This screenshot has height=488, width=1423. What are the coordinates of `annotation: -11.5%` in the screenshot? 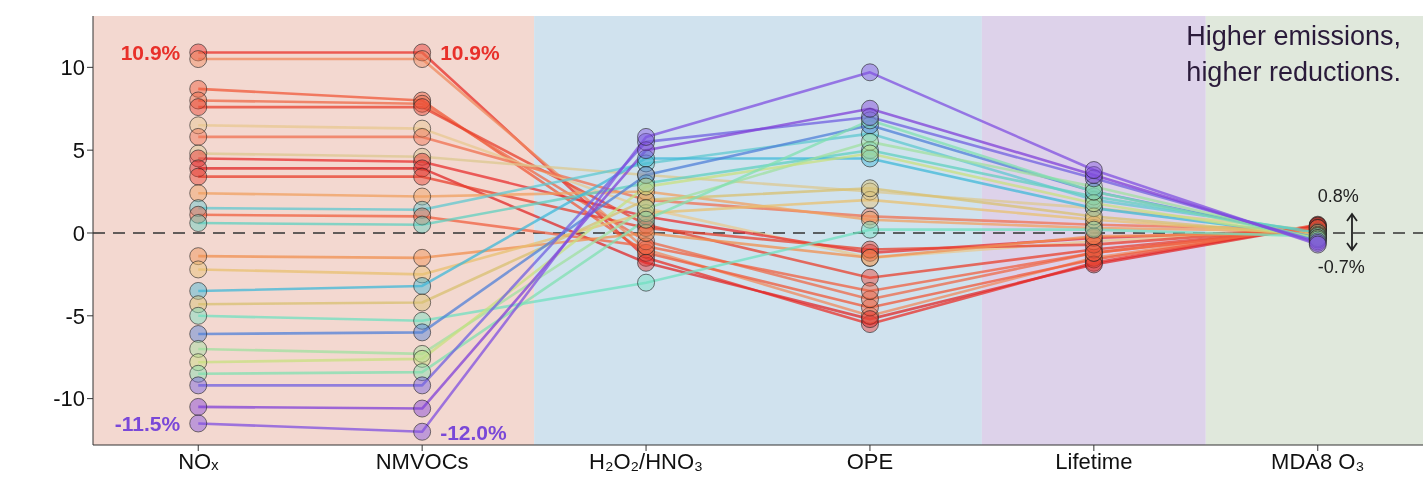 It's located at (147, 424).